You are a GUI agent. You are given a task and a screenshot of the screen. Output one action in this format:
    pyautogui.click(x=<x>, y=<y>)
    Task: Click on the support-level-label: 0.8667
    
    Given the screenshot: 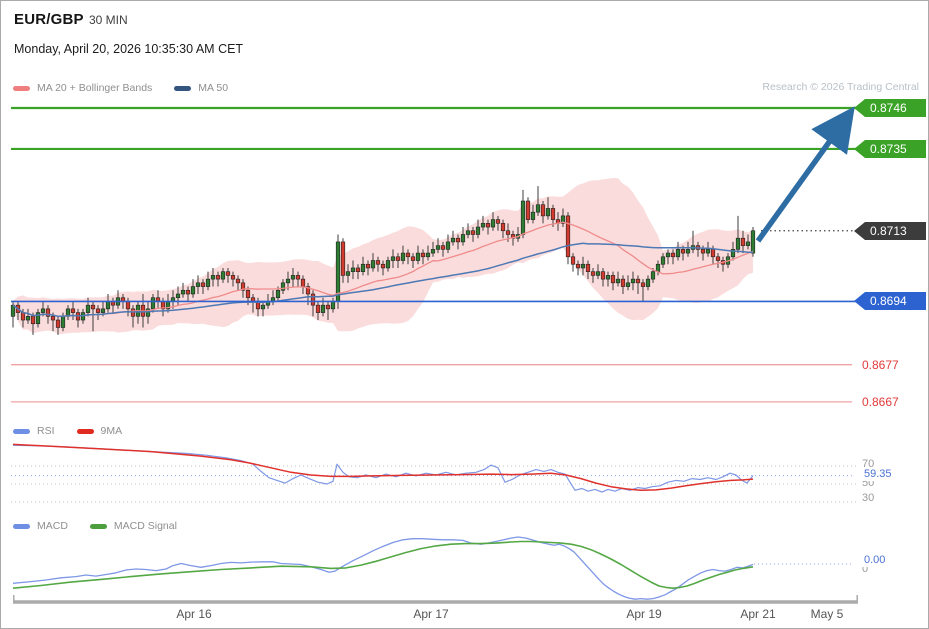 What is the action you would take?
    pyautogui.click(x=880, y=402)
    